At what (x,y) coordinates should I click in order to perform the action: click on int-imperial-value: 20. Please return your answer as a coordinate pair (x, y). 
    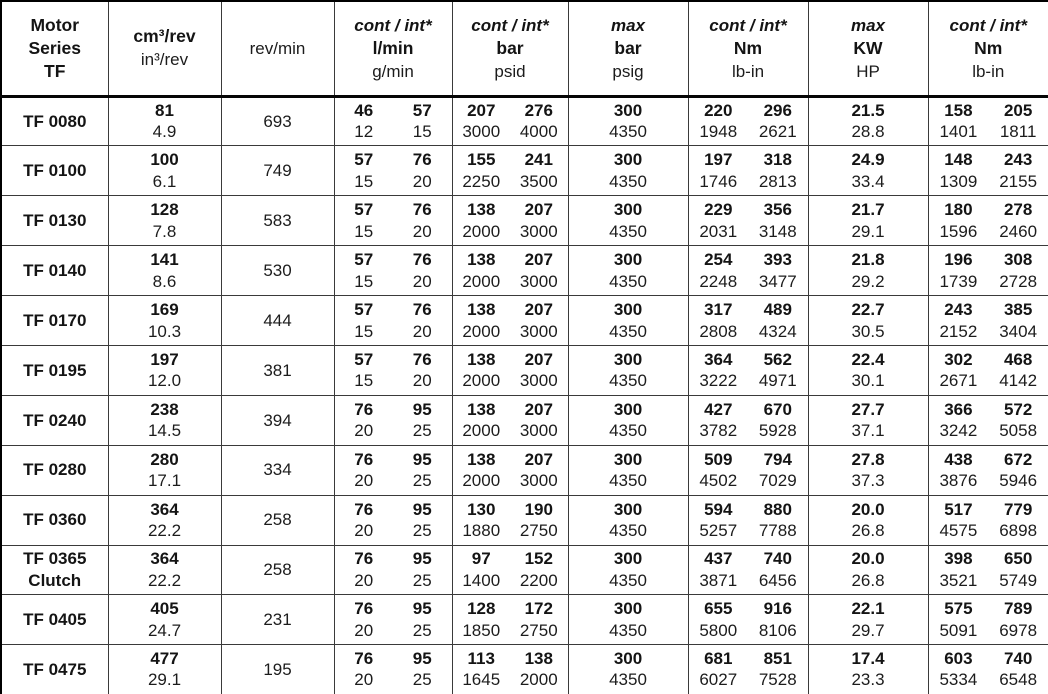
    Looking at the image, I should click on (422, 381).